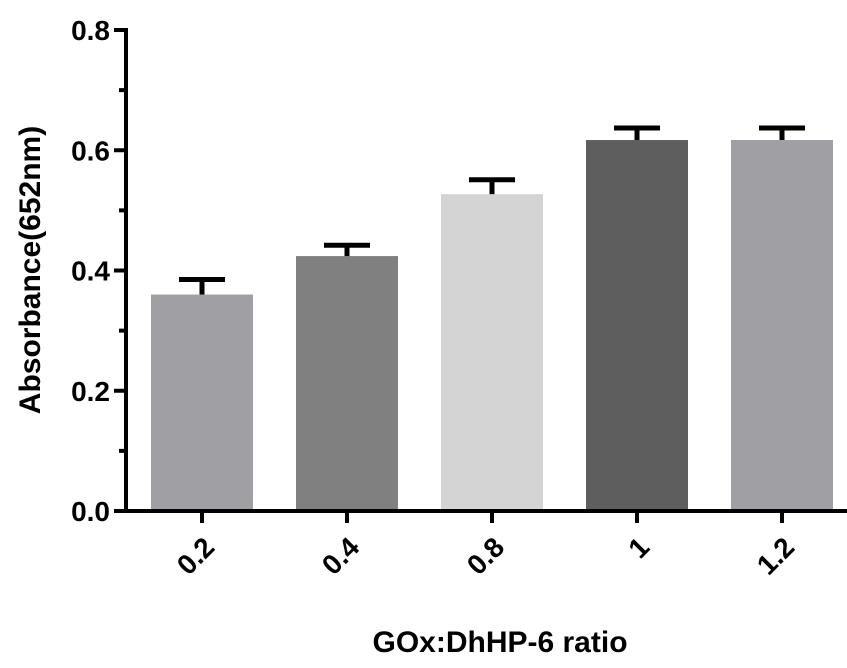 Image resolution: width=847 pixels, height=668 pixels. What do you see at coordinates (341, 556) in the screenshot?
I see `x-tick-label: 0.4` at bounding box center [341, 556].